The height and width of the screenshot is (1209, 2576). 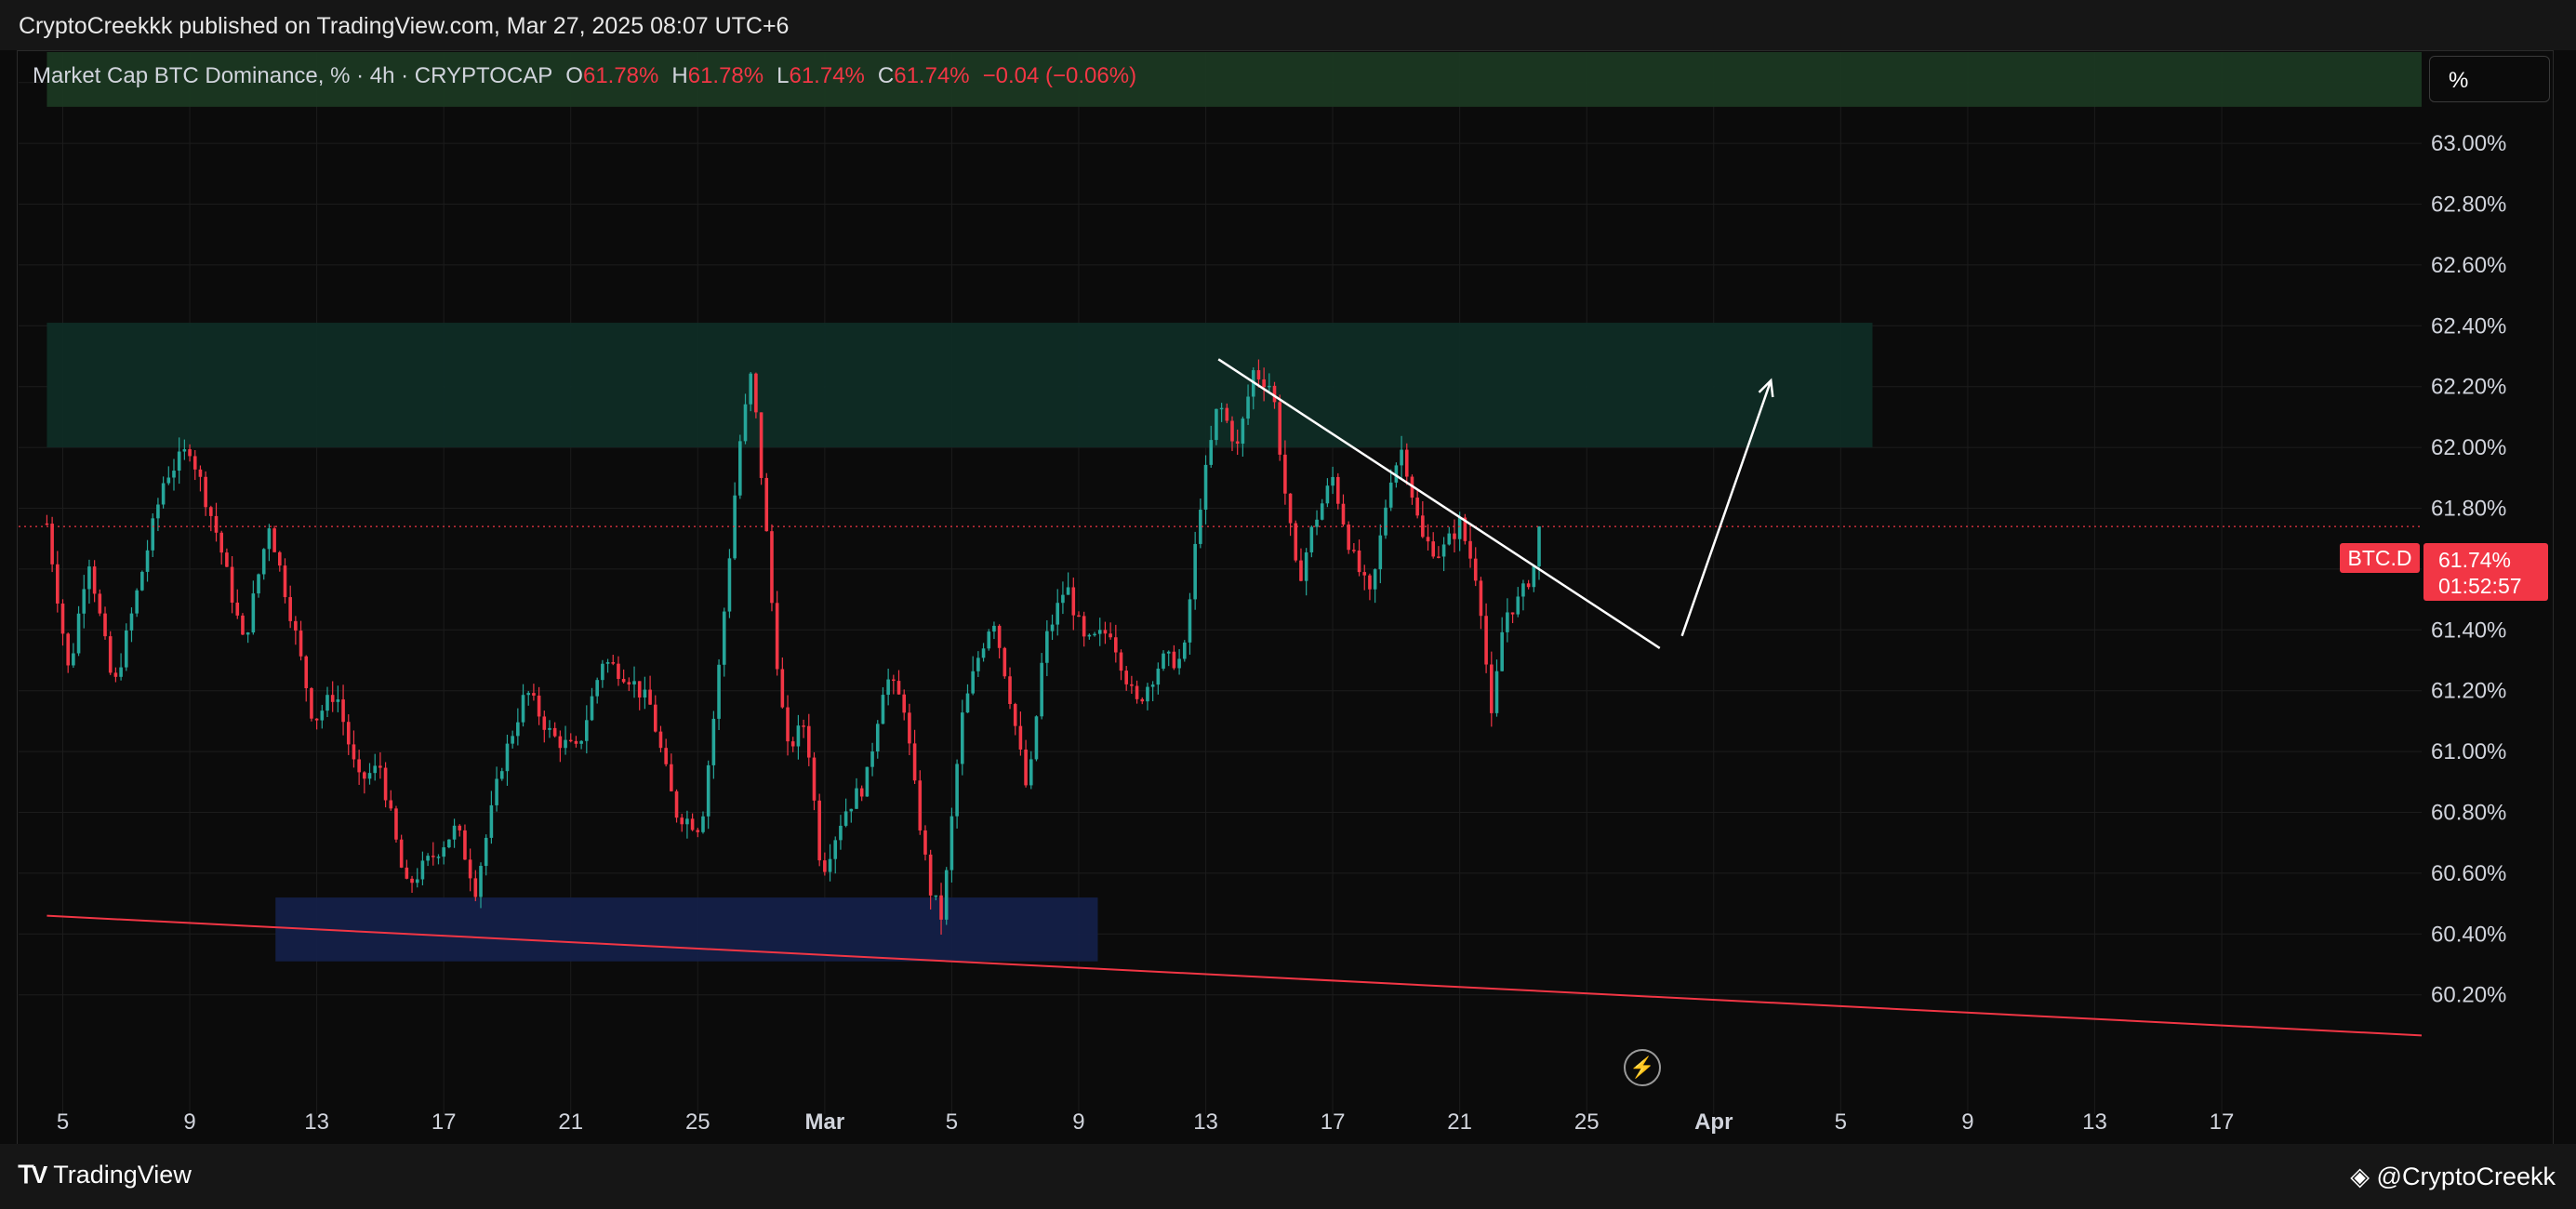 What do you see at coordinates (620, 75) in the screenshot?
I see `legend-open-value: 61.78%` at bounding box center [620, 75].